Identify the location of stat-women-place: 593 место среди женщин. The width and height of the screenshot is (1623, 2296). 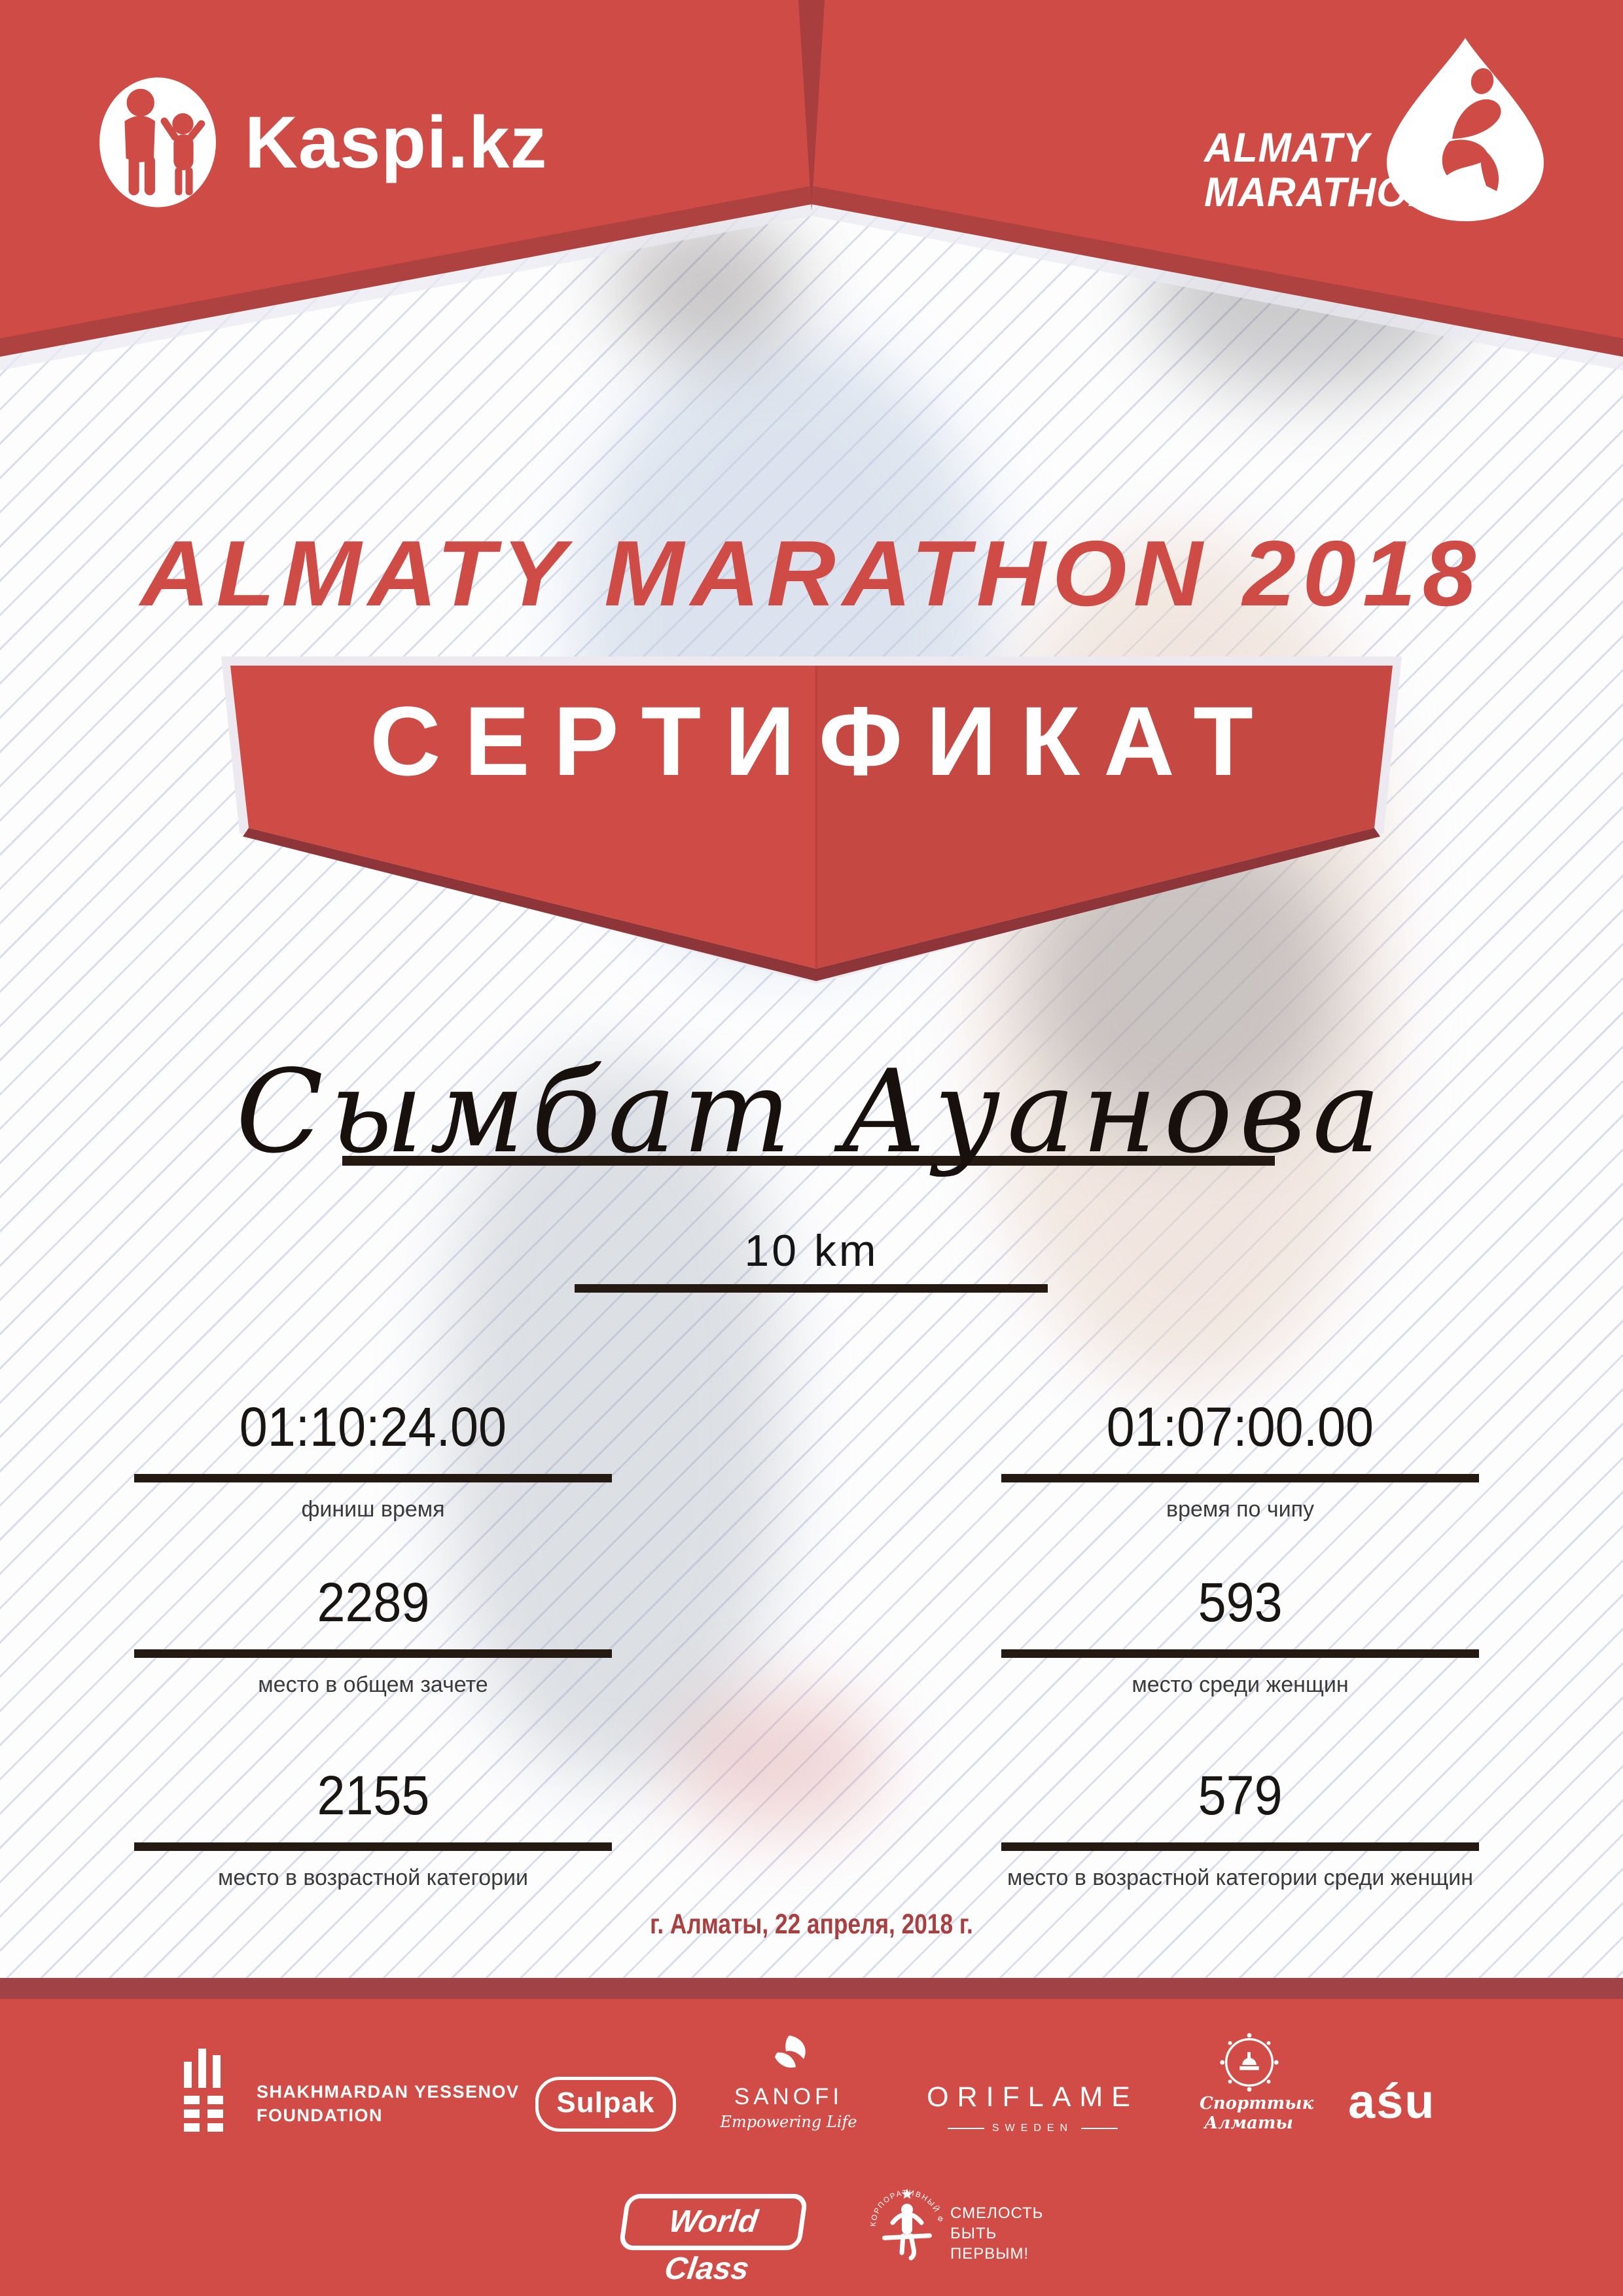
(1240, 1636).